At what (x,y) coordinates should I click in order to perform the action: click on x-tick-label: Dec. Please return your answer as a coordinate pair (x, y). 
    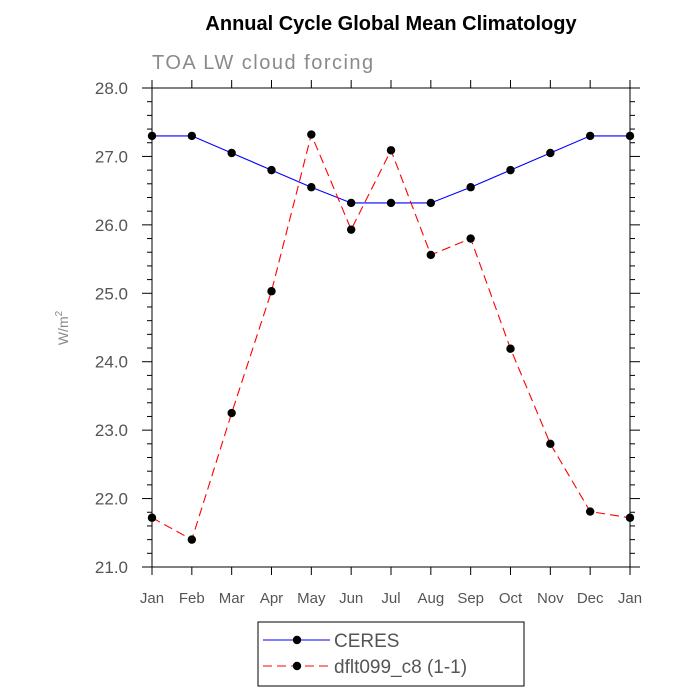
    Looking at the image, I should click on (590, 598).